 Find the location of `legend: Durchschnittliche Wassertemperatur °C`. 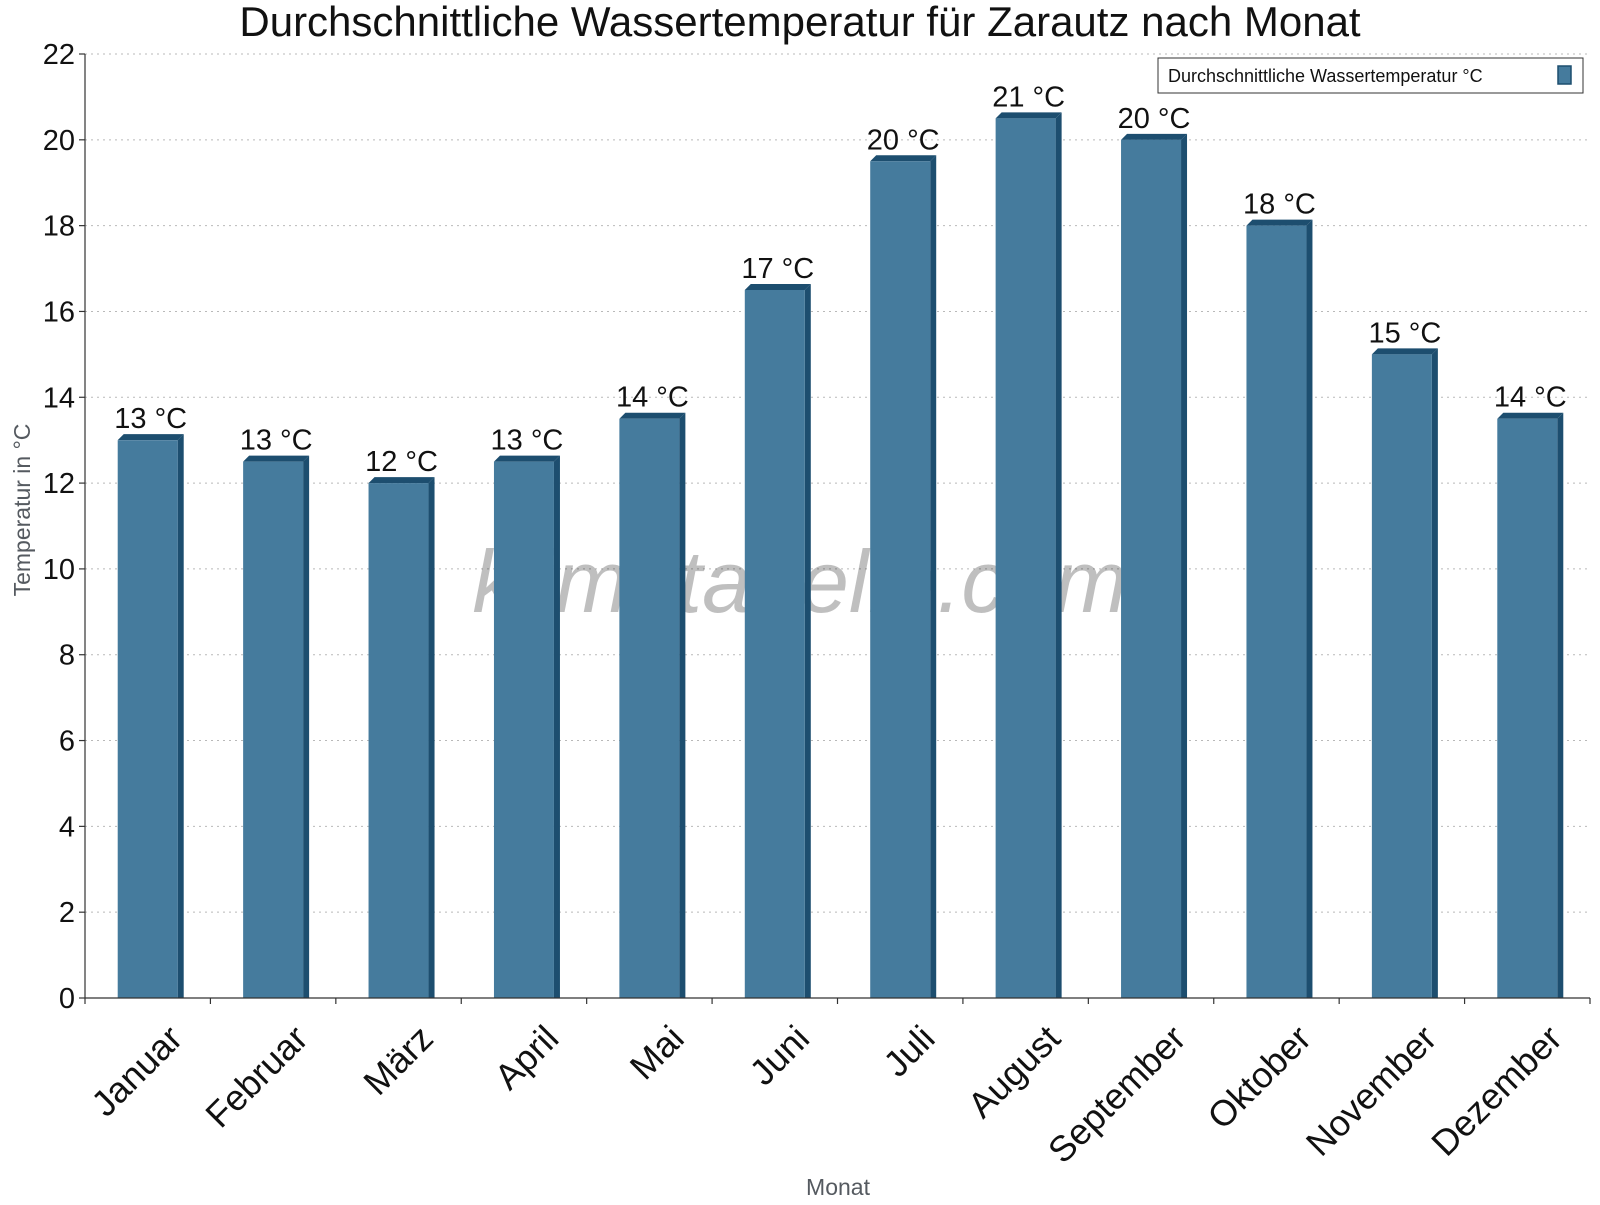

legend: Durchschnittliche Wassertemperatur °C is located at coordinates (1370, 75).